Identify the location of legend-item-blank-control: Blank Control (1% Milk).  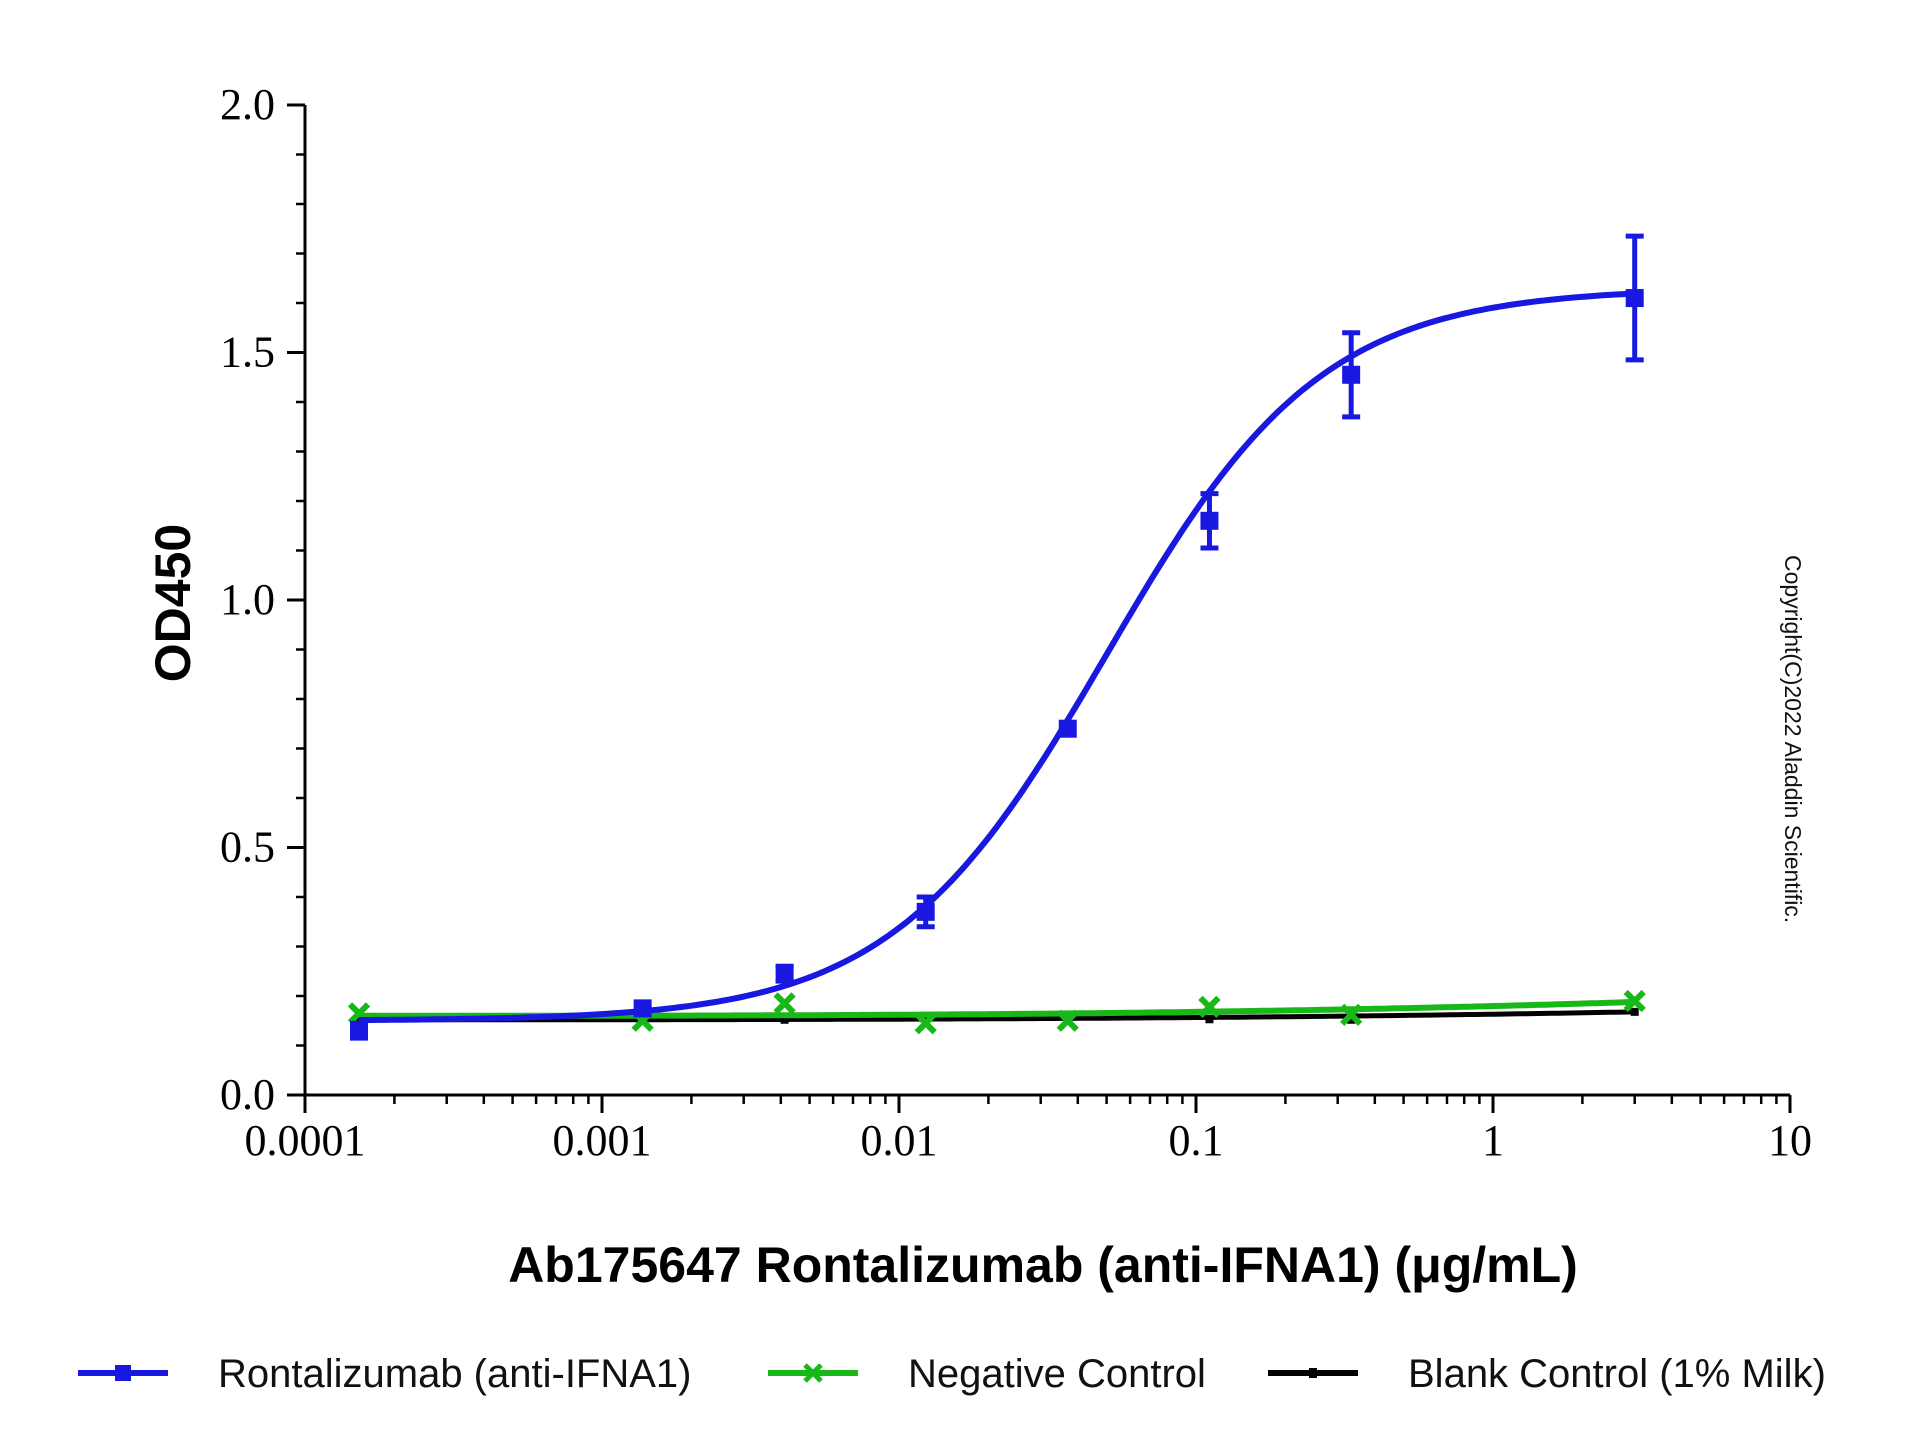
(1547, 1374).